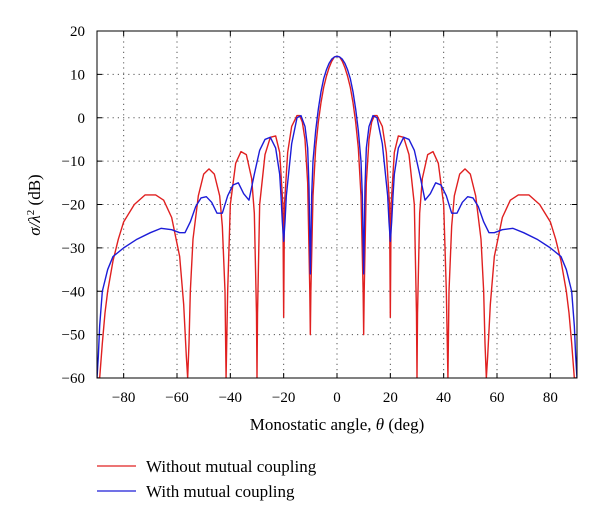 This screenshot has width=600, height=523. What do you see at coordinates (231, 466) in the screenshot?
I see `legend-label-without-coupling: Without mutual coupling` at bounding box center [231, 466].